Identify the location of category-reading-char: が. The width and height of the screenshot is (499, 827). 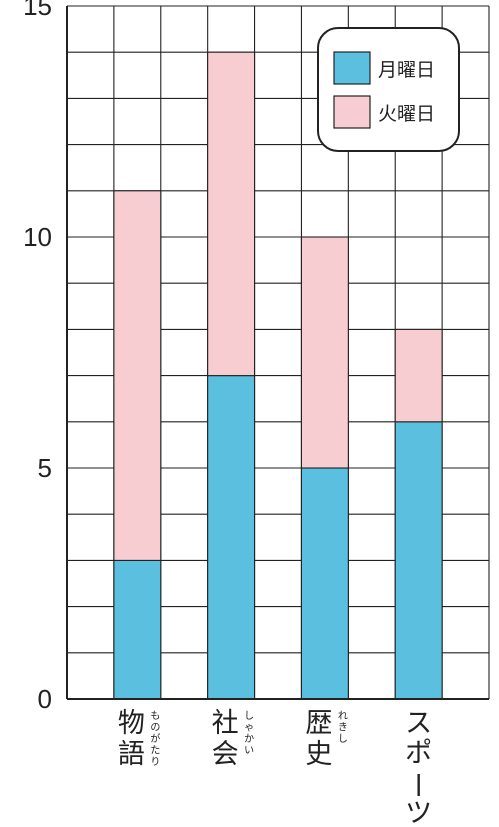
(155, 738).